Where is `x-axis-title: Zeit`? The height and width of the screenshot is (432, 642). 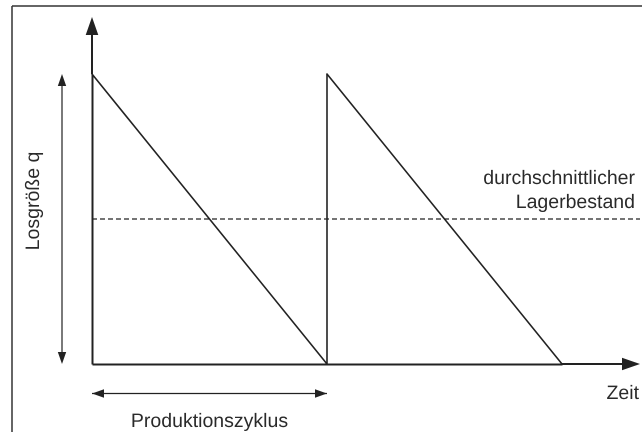 x-axis-title: Zeit is located at coordinates (623, 393).